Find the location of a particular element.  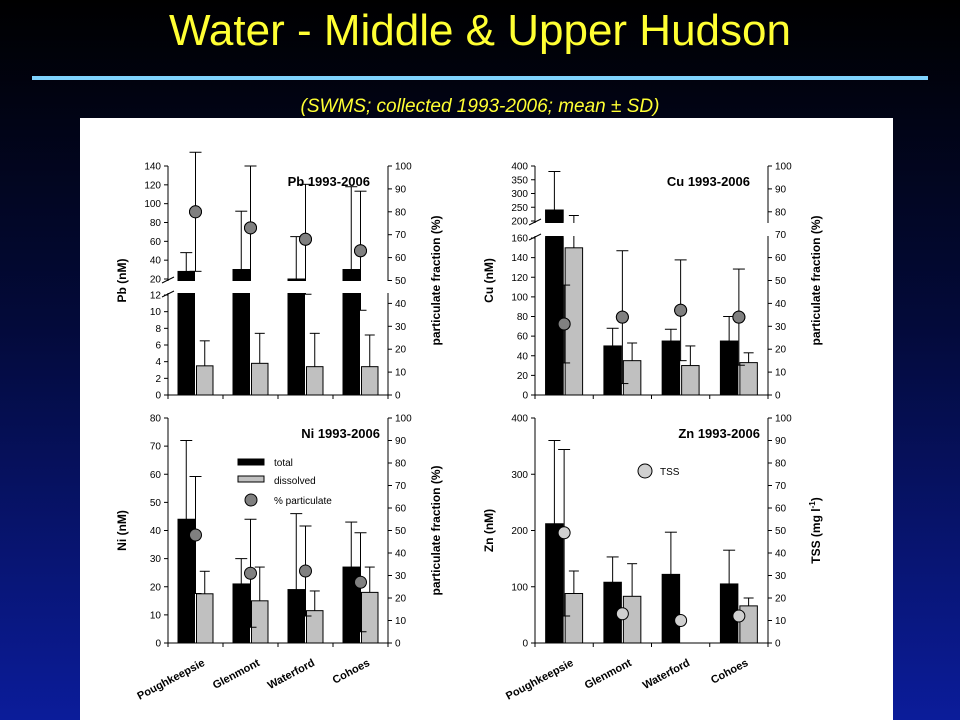

ni-ytick-label: 80 is located at coordinates (156, 419).